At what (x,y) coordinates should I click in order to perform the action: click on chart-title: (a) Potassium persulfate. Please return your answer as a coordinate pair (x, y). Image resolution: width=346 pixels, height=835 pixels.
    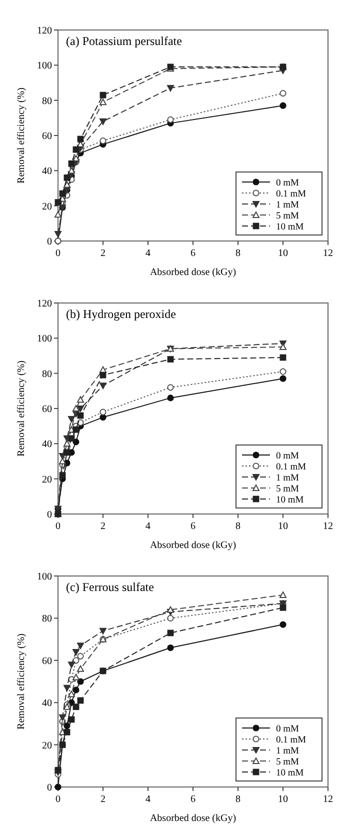
    Looking at the image, I should click on (124, 41).